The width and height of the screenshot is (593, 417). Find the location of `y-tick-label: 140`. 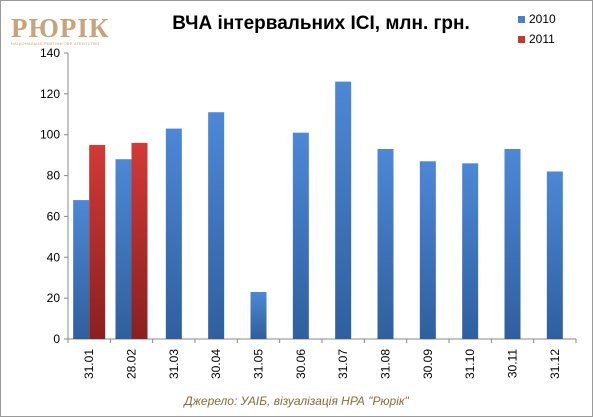

y-tick-label: 140 is located at coordinates (50, 53).